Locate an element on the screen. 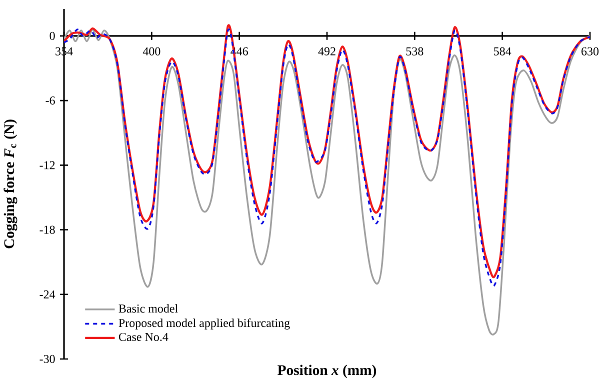  legend-label: Case No.4 is located at coordinates (143, 337).